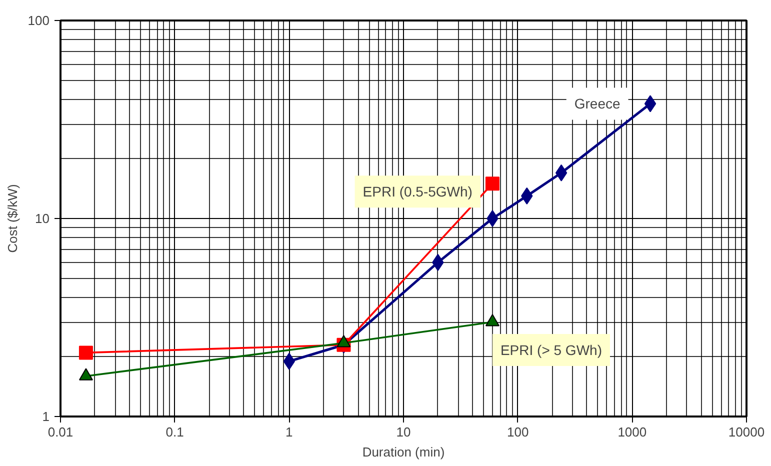 Image resolution: width=771 pixels, height=466 pixels. Describe the element at coordinates (175, 432) in the screenshot. I see `x-tick-label: 0.1` at that location.